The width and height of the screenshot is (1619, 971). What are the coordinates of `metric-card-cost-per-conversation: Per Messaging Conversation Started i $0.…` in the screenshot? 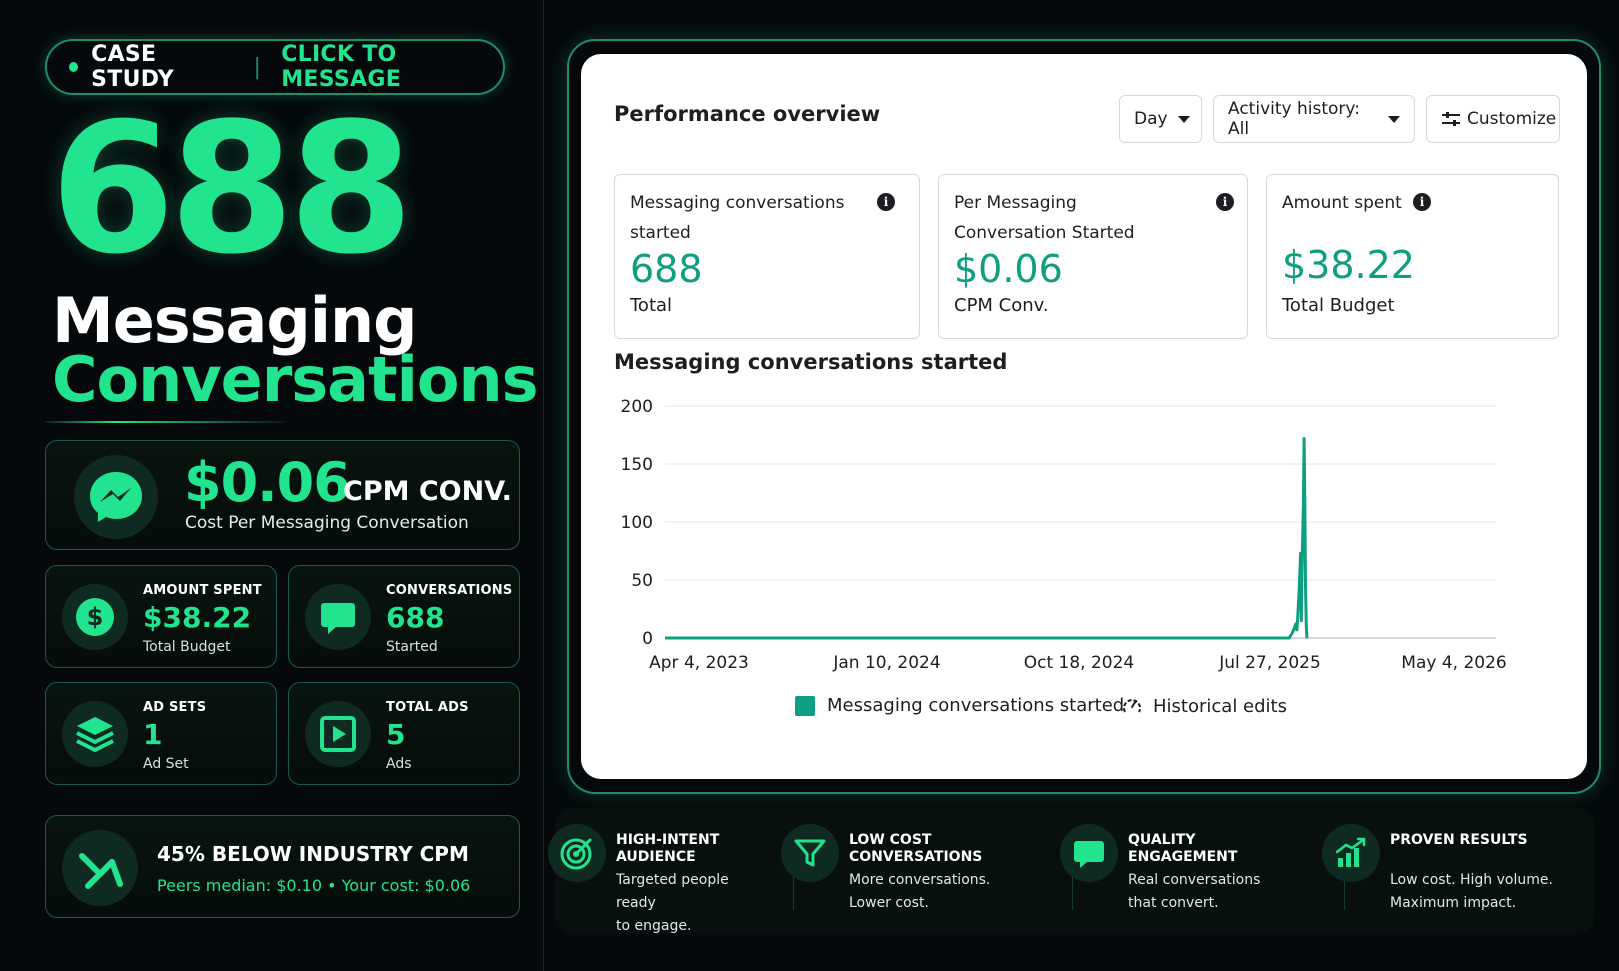 It's located at (1093, 256).